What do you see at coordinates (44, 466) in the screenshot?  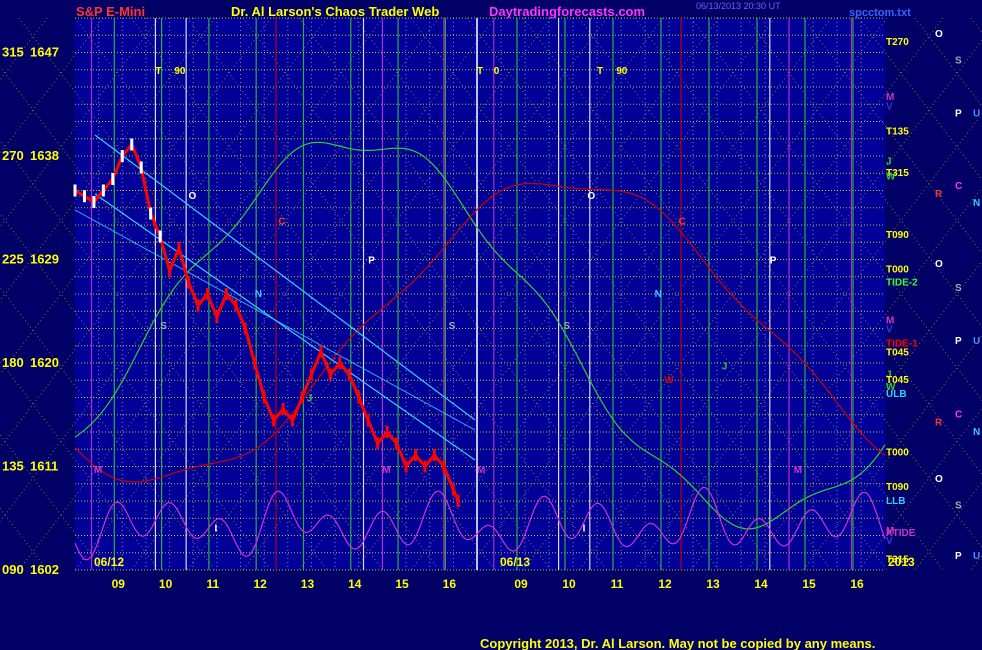 I see `y-tick-price: 1611` at bounding box center [44, 466].